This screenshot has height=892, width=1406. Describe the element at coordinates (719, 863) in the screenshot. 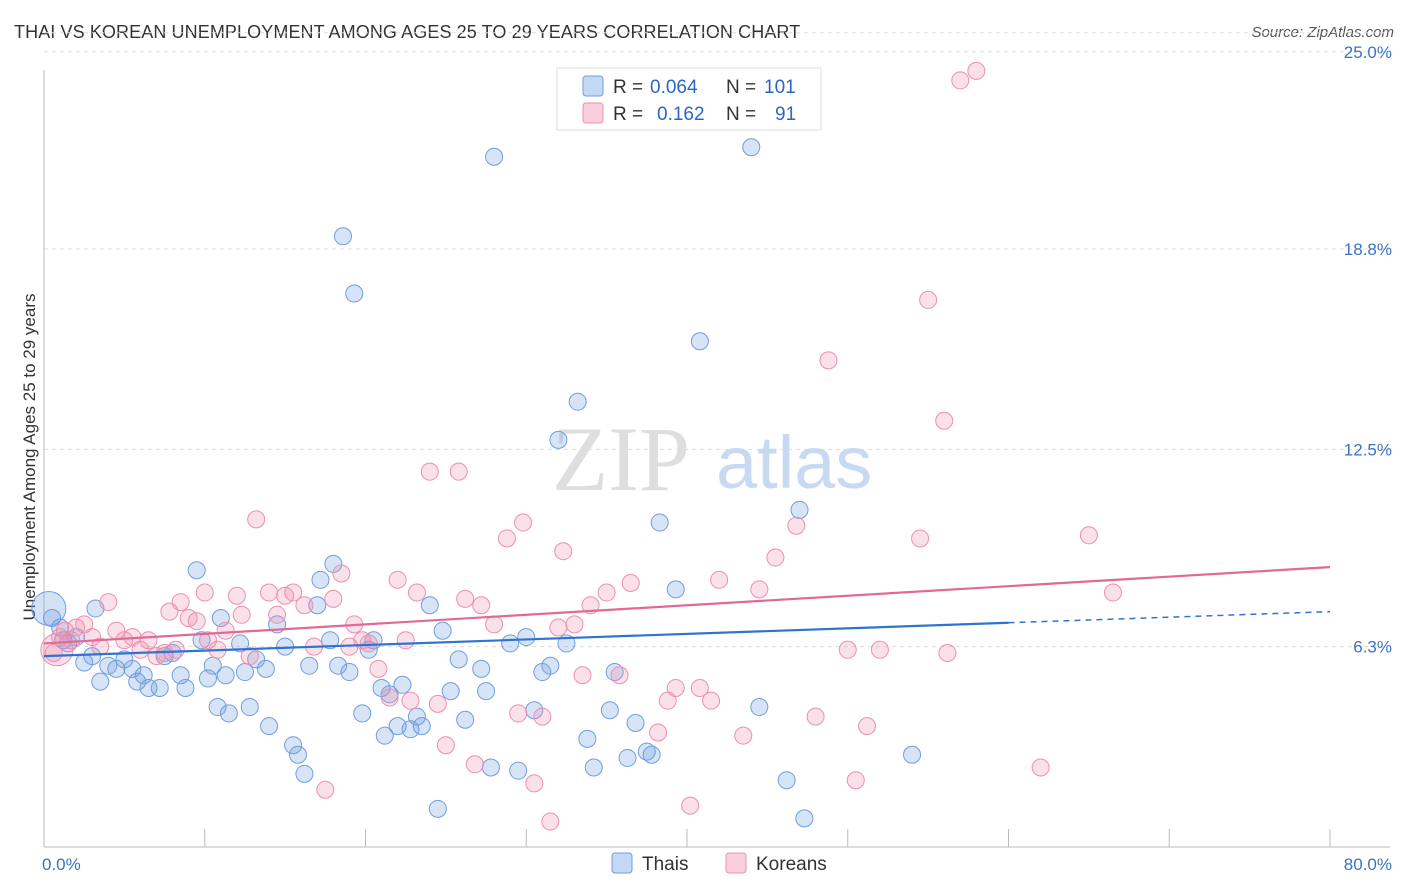

I see `series-legend: Thais Koreans` at that location.